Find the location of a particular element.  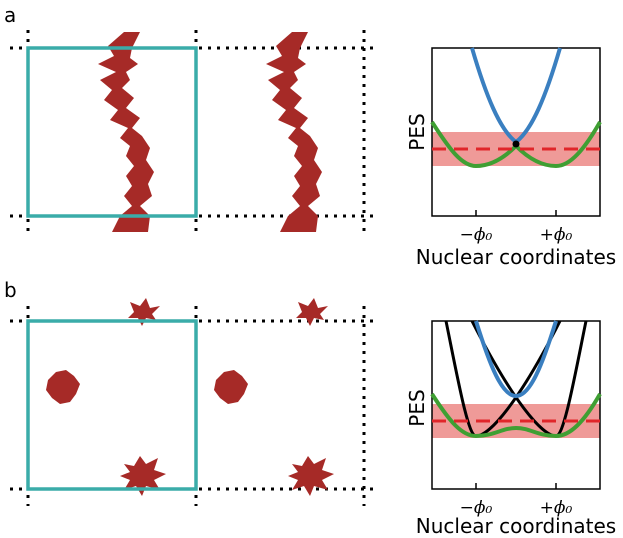

panel-b-blob-mid-left is located at coordinates (63, 387).